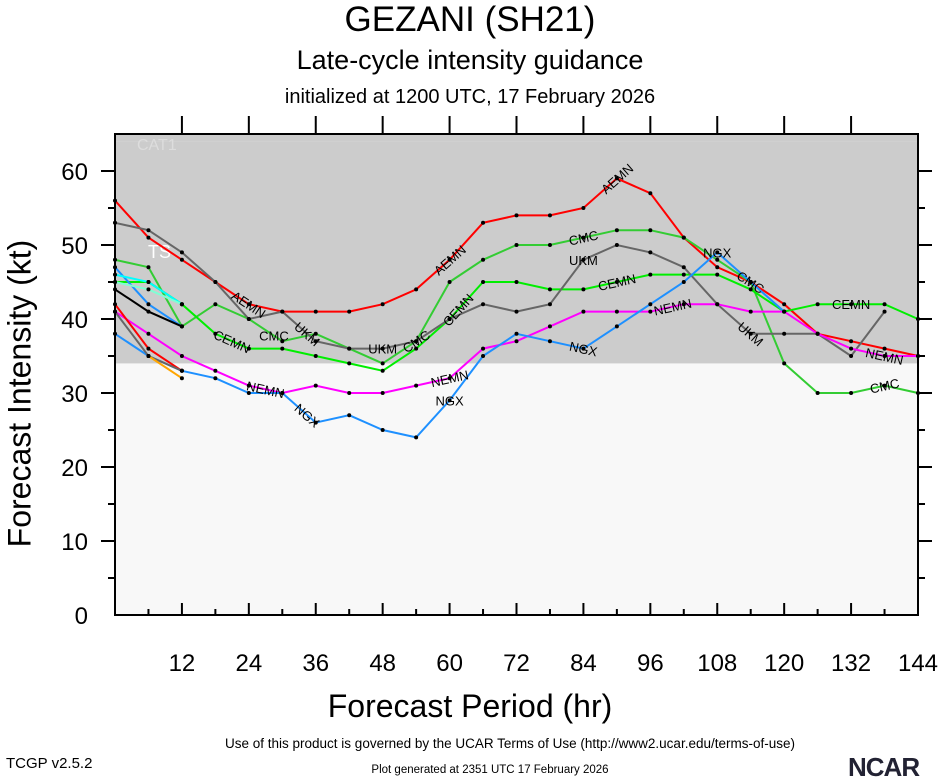 The image size is (940, 783). What do you see at coordinates (74, 246) in the screenshot?
I see `y-tick-label: 50` at bounding box center [74, 246].